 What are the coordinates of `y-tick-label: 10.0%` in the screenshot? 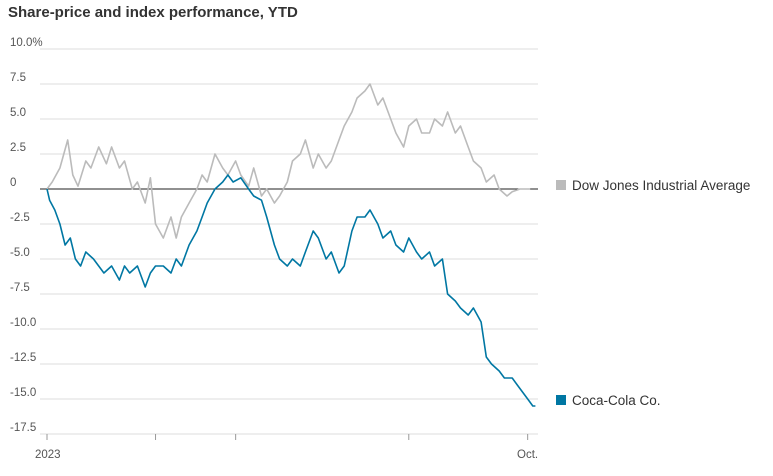 It's located at (26, 43).